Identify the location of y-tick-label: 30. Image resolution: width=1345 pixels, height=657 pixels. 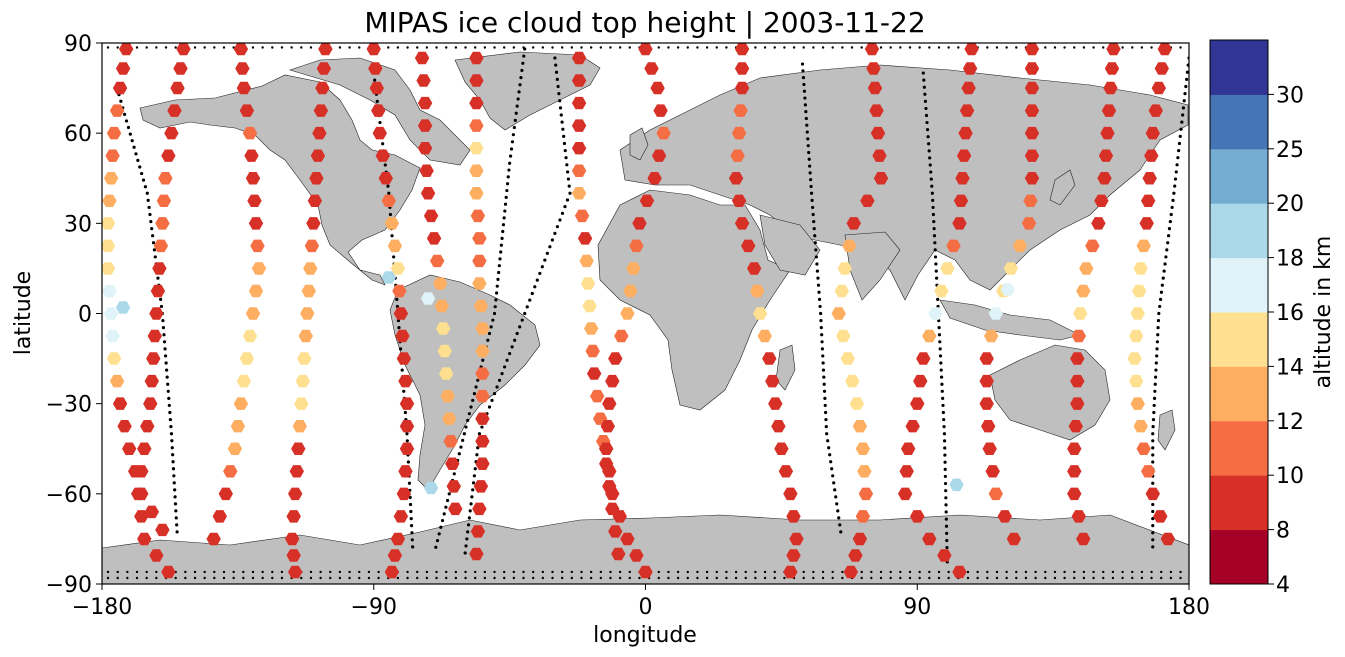
(78, 224).